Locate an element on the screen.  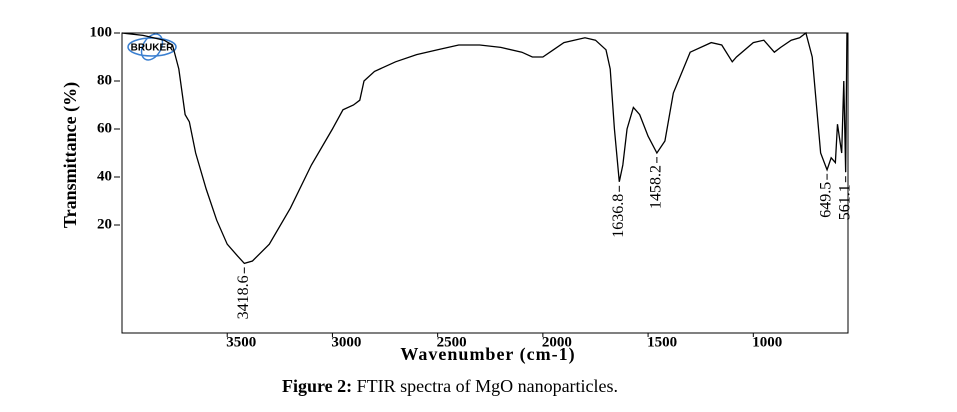
x-tick-label: 3000 is located at coordinates (346, 342).